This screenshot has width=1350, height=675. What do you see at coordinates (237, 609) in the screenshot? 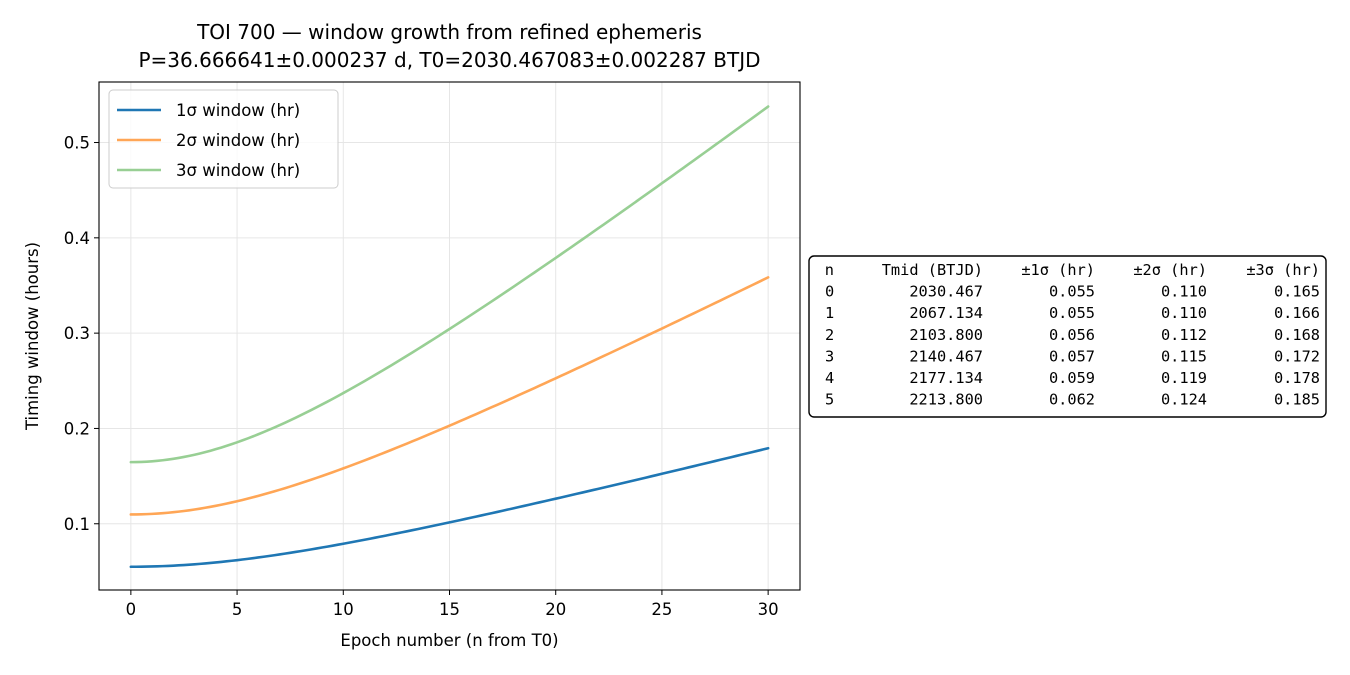
I see `x-tick-label: 5` at bounding box center [237, 609].